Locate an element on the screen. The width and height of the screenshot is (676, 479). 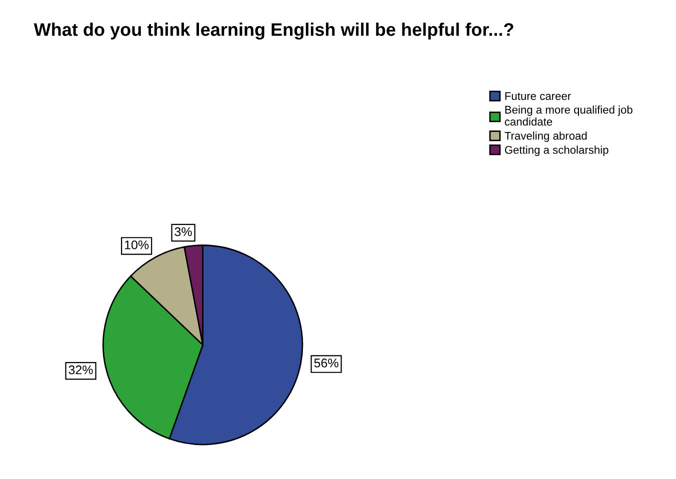
data-label: 56% is located at coordinates (326, 363).